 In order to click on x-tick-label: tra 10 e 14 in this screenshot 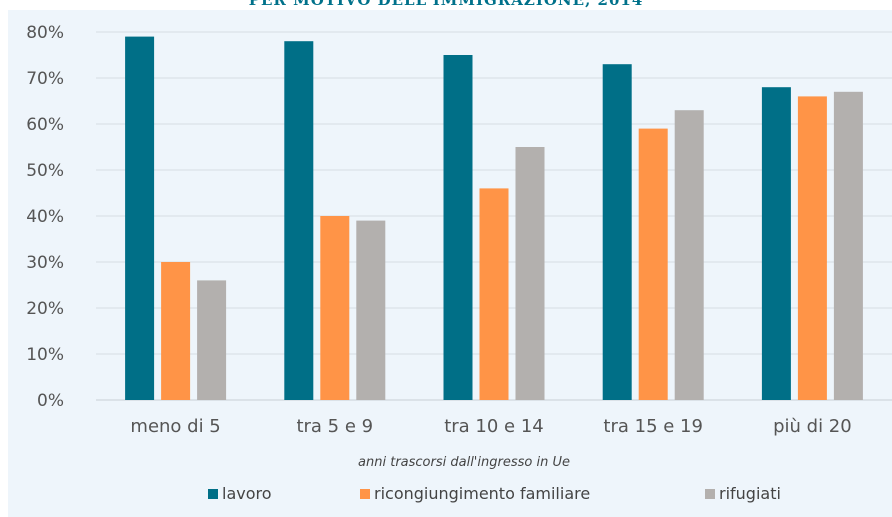, I will do `click(494, 426)`.